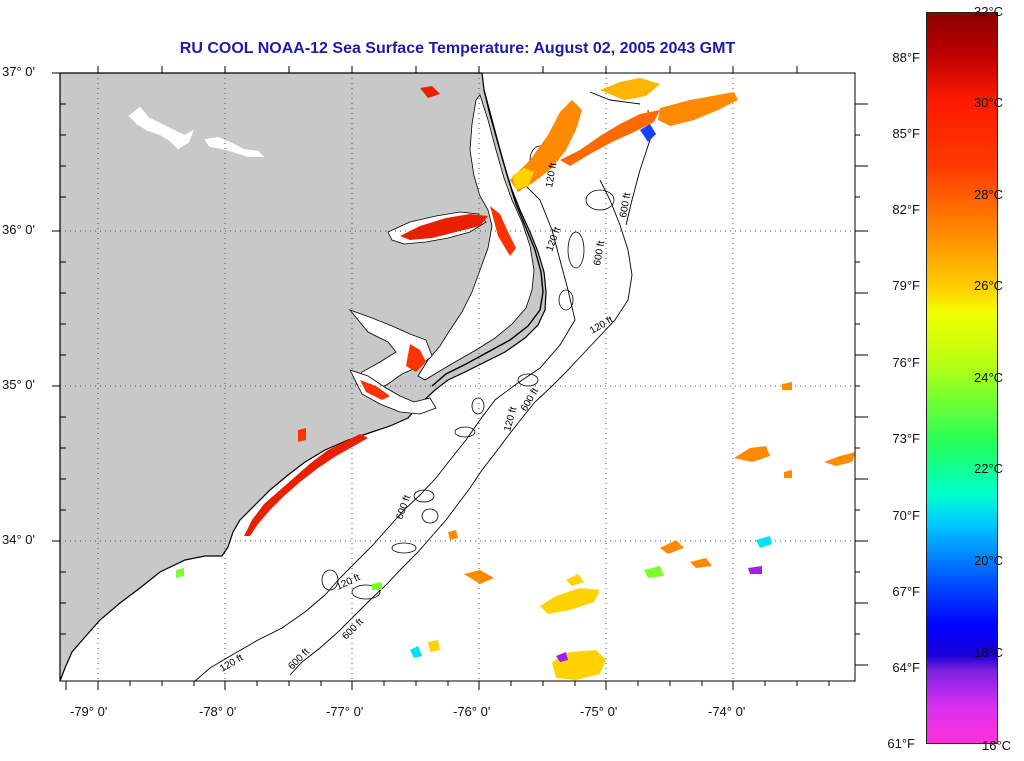  Describe the element at coordinates (18, 539) in the screenshot. I see `lat-label: 34° 0'` at that location.